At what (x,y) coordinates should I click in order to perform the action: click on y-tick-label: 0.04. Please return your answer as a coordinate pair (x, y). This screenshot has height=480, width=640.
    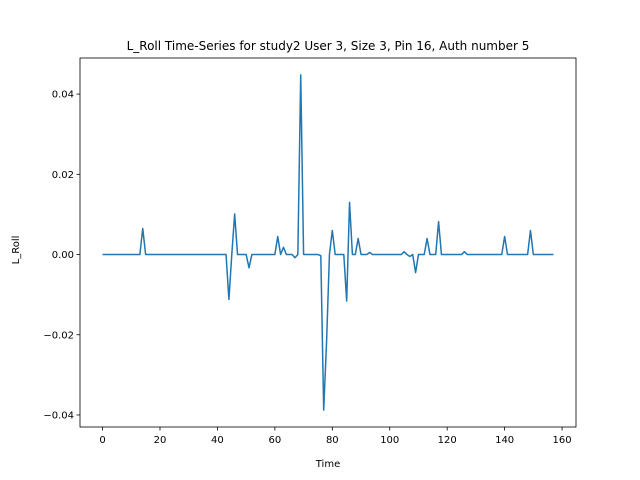
    Looking at the image, I should click on (63, 95).